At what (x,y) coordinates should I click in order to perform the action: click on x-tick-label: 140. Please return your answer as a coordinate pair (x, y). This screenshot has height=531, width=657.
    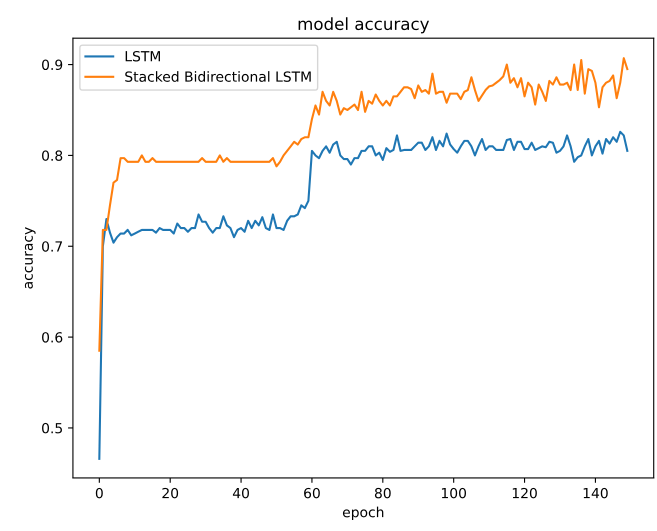
    Looking at the image, I should click on (596, 493).